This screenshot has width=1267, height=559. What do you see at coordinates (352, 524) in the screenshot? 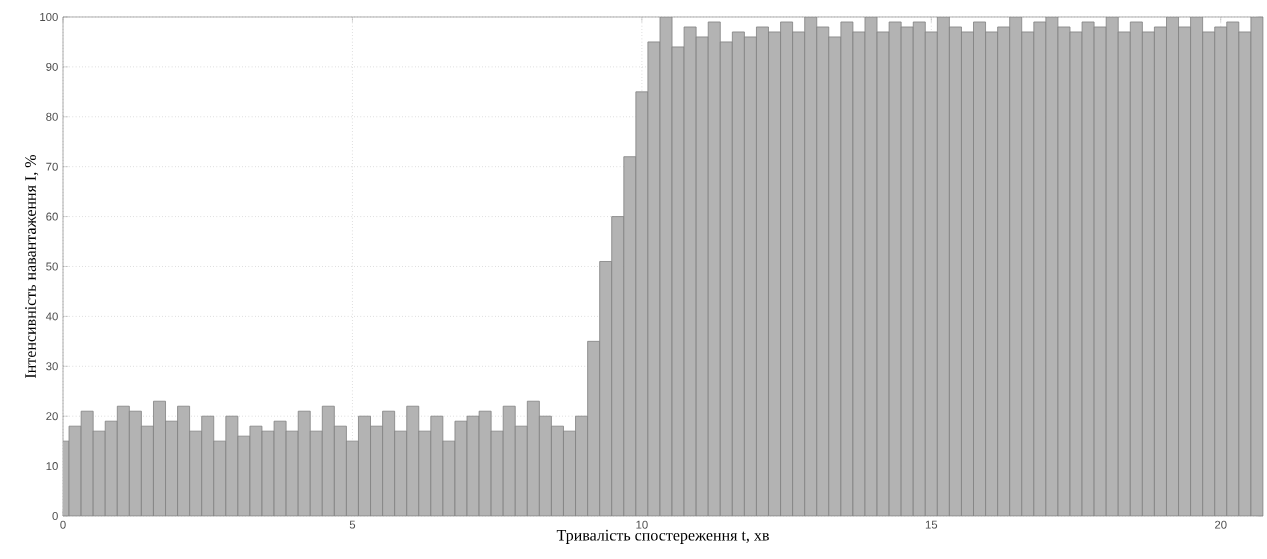
I see `x-tick-label: 5` at bounding box center [352, 524].